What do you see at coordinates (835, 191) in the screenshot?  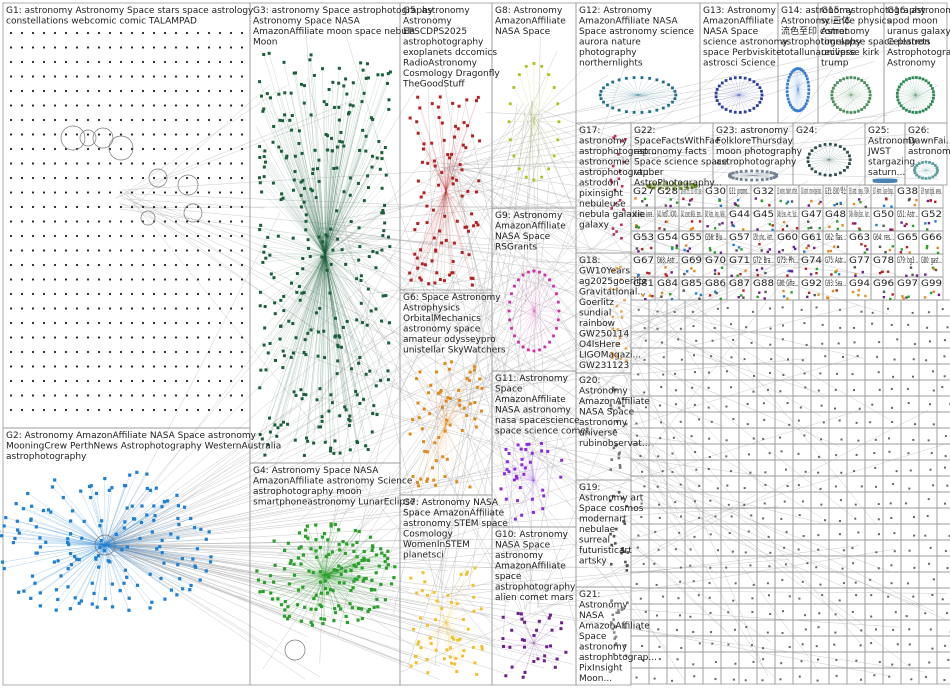 I see `group-label-g35: G35: EXO 엑소` at bounding box center [835, 191].